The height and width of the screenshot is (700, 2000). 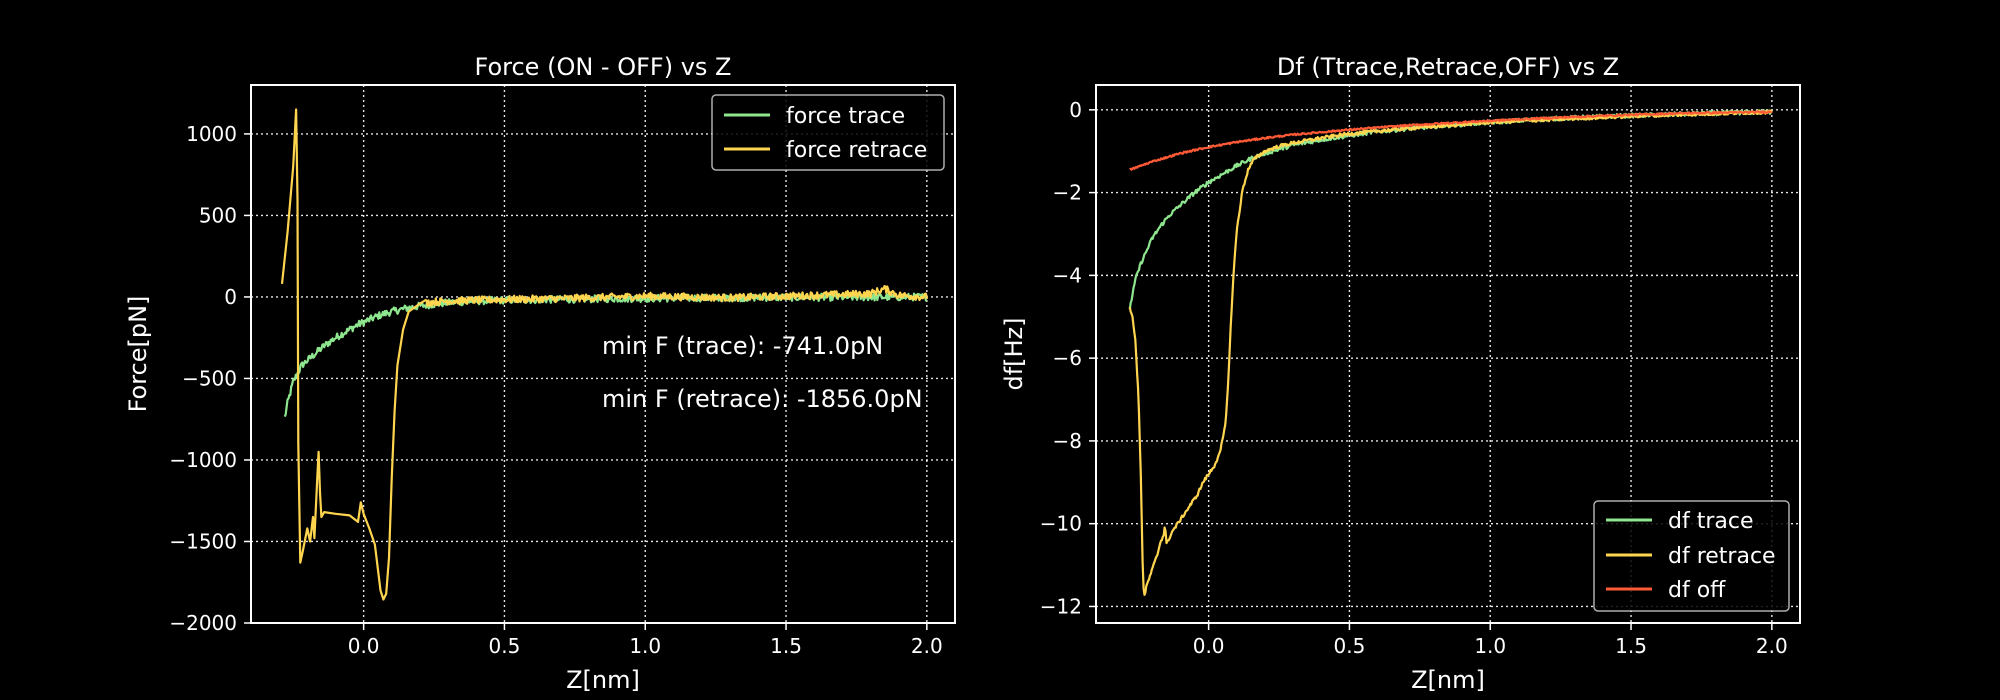 What do you see at coordinates (1772, 646) in the screenshot?
I see `df-x-tick-label: 2.0` at bounding box center [1772, 646].